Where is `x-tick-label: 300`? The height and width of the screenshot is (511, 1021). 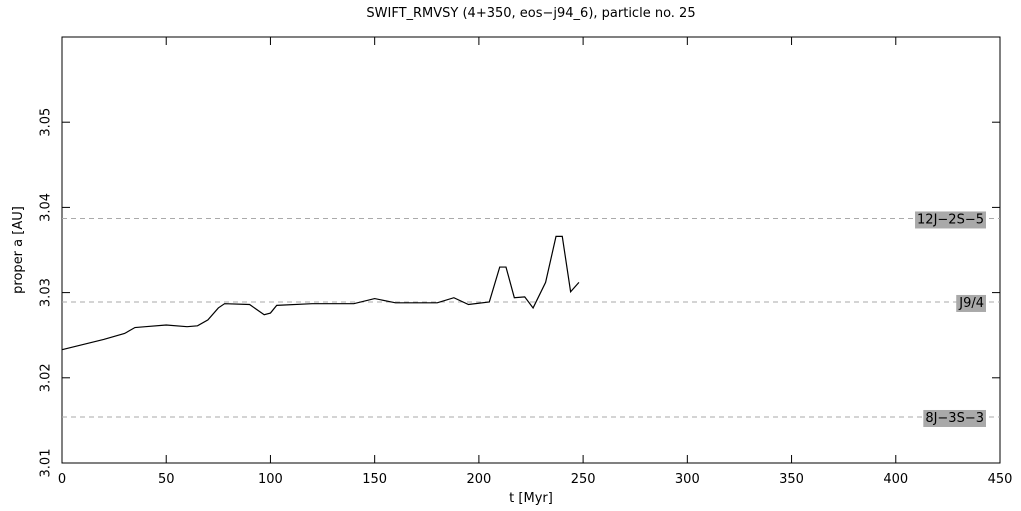 x-tick-label: 300 is located at coordinates (687, 479).